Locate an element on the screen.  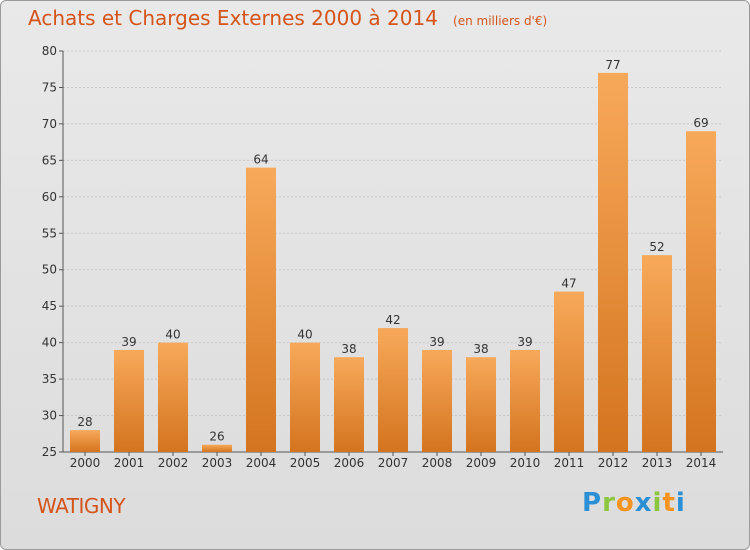
x-tick-label: 2002 is located at coordinates (173, 463).